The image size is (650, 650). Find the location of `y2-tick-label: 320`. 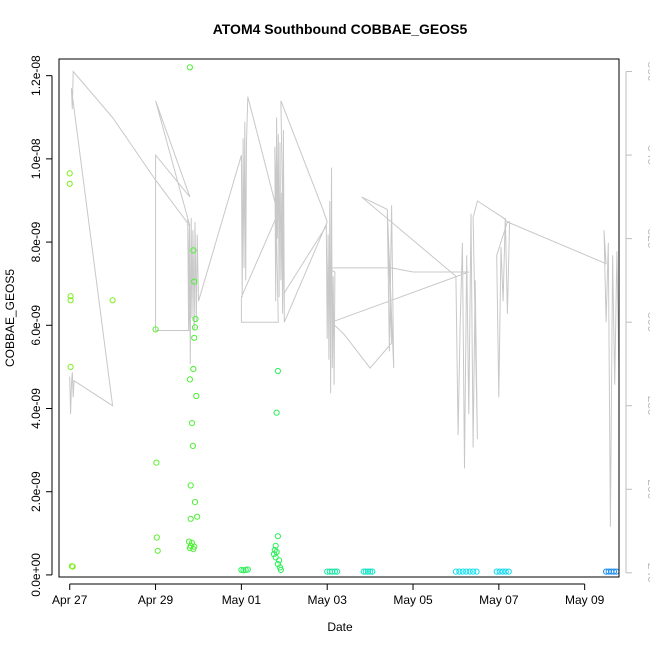

y2-tick-label: 320 is located at coordinates (647, 239).